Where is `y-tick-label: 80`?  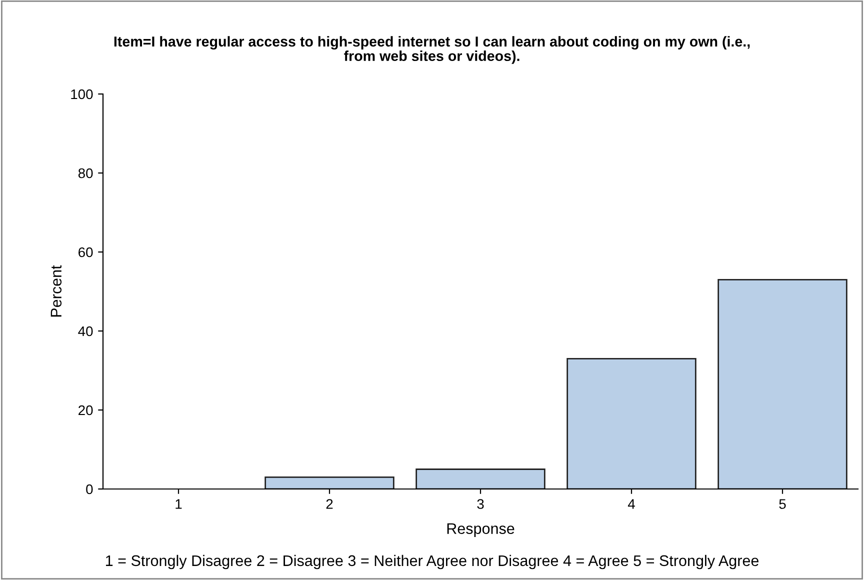 y-tick-label: 80 is located at coordinates (85, 173).